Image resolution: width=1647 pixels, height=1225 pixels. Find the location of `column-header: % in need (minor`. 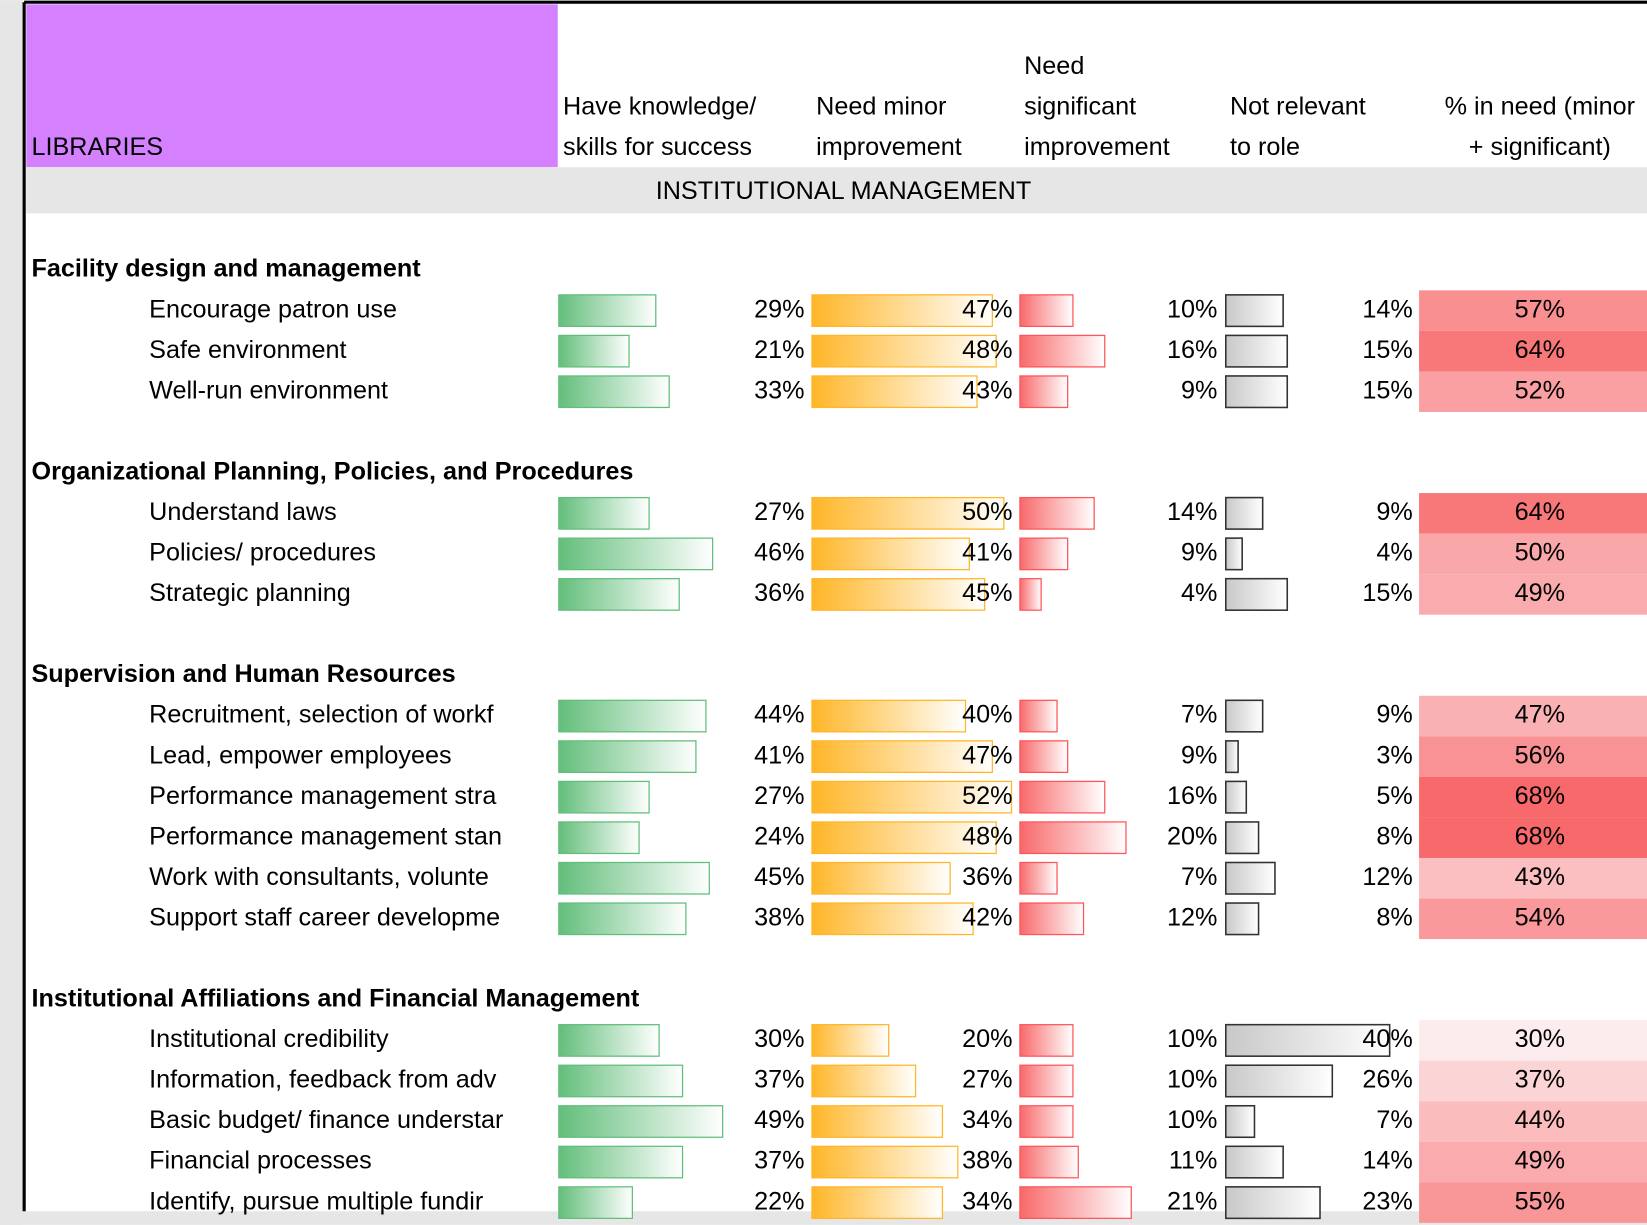

column-header: % in need (minor is located at coordinates (1540, 106).